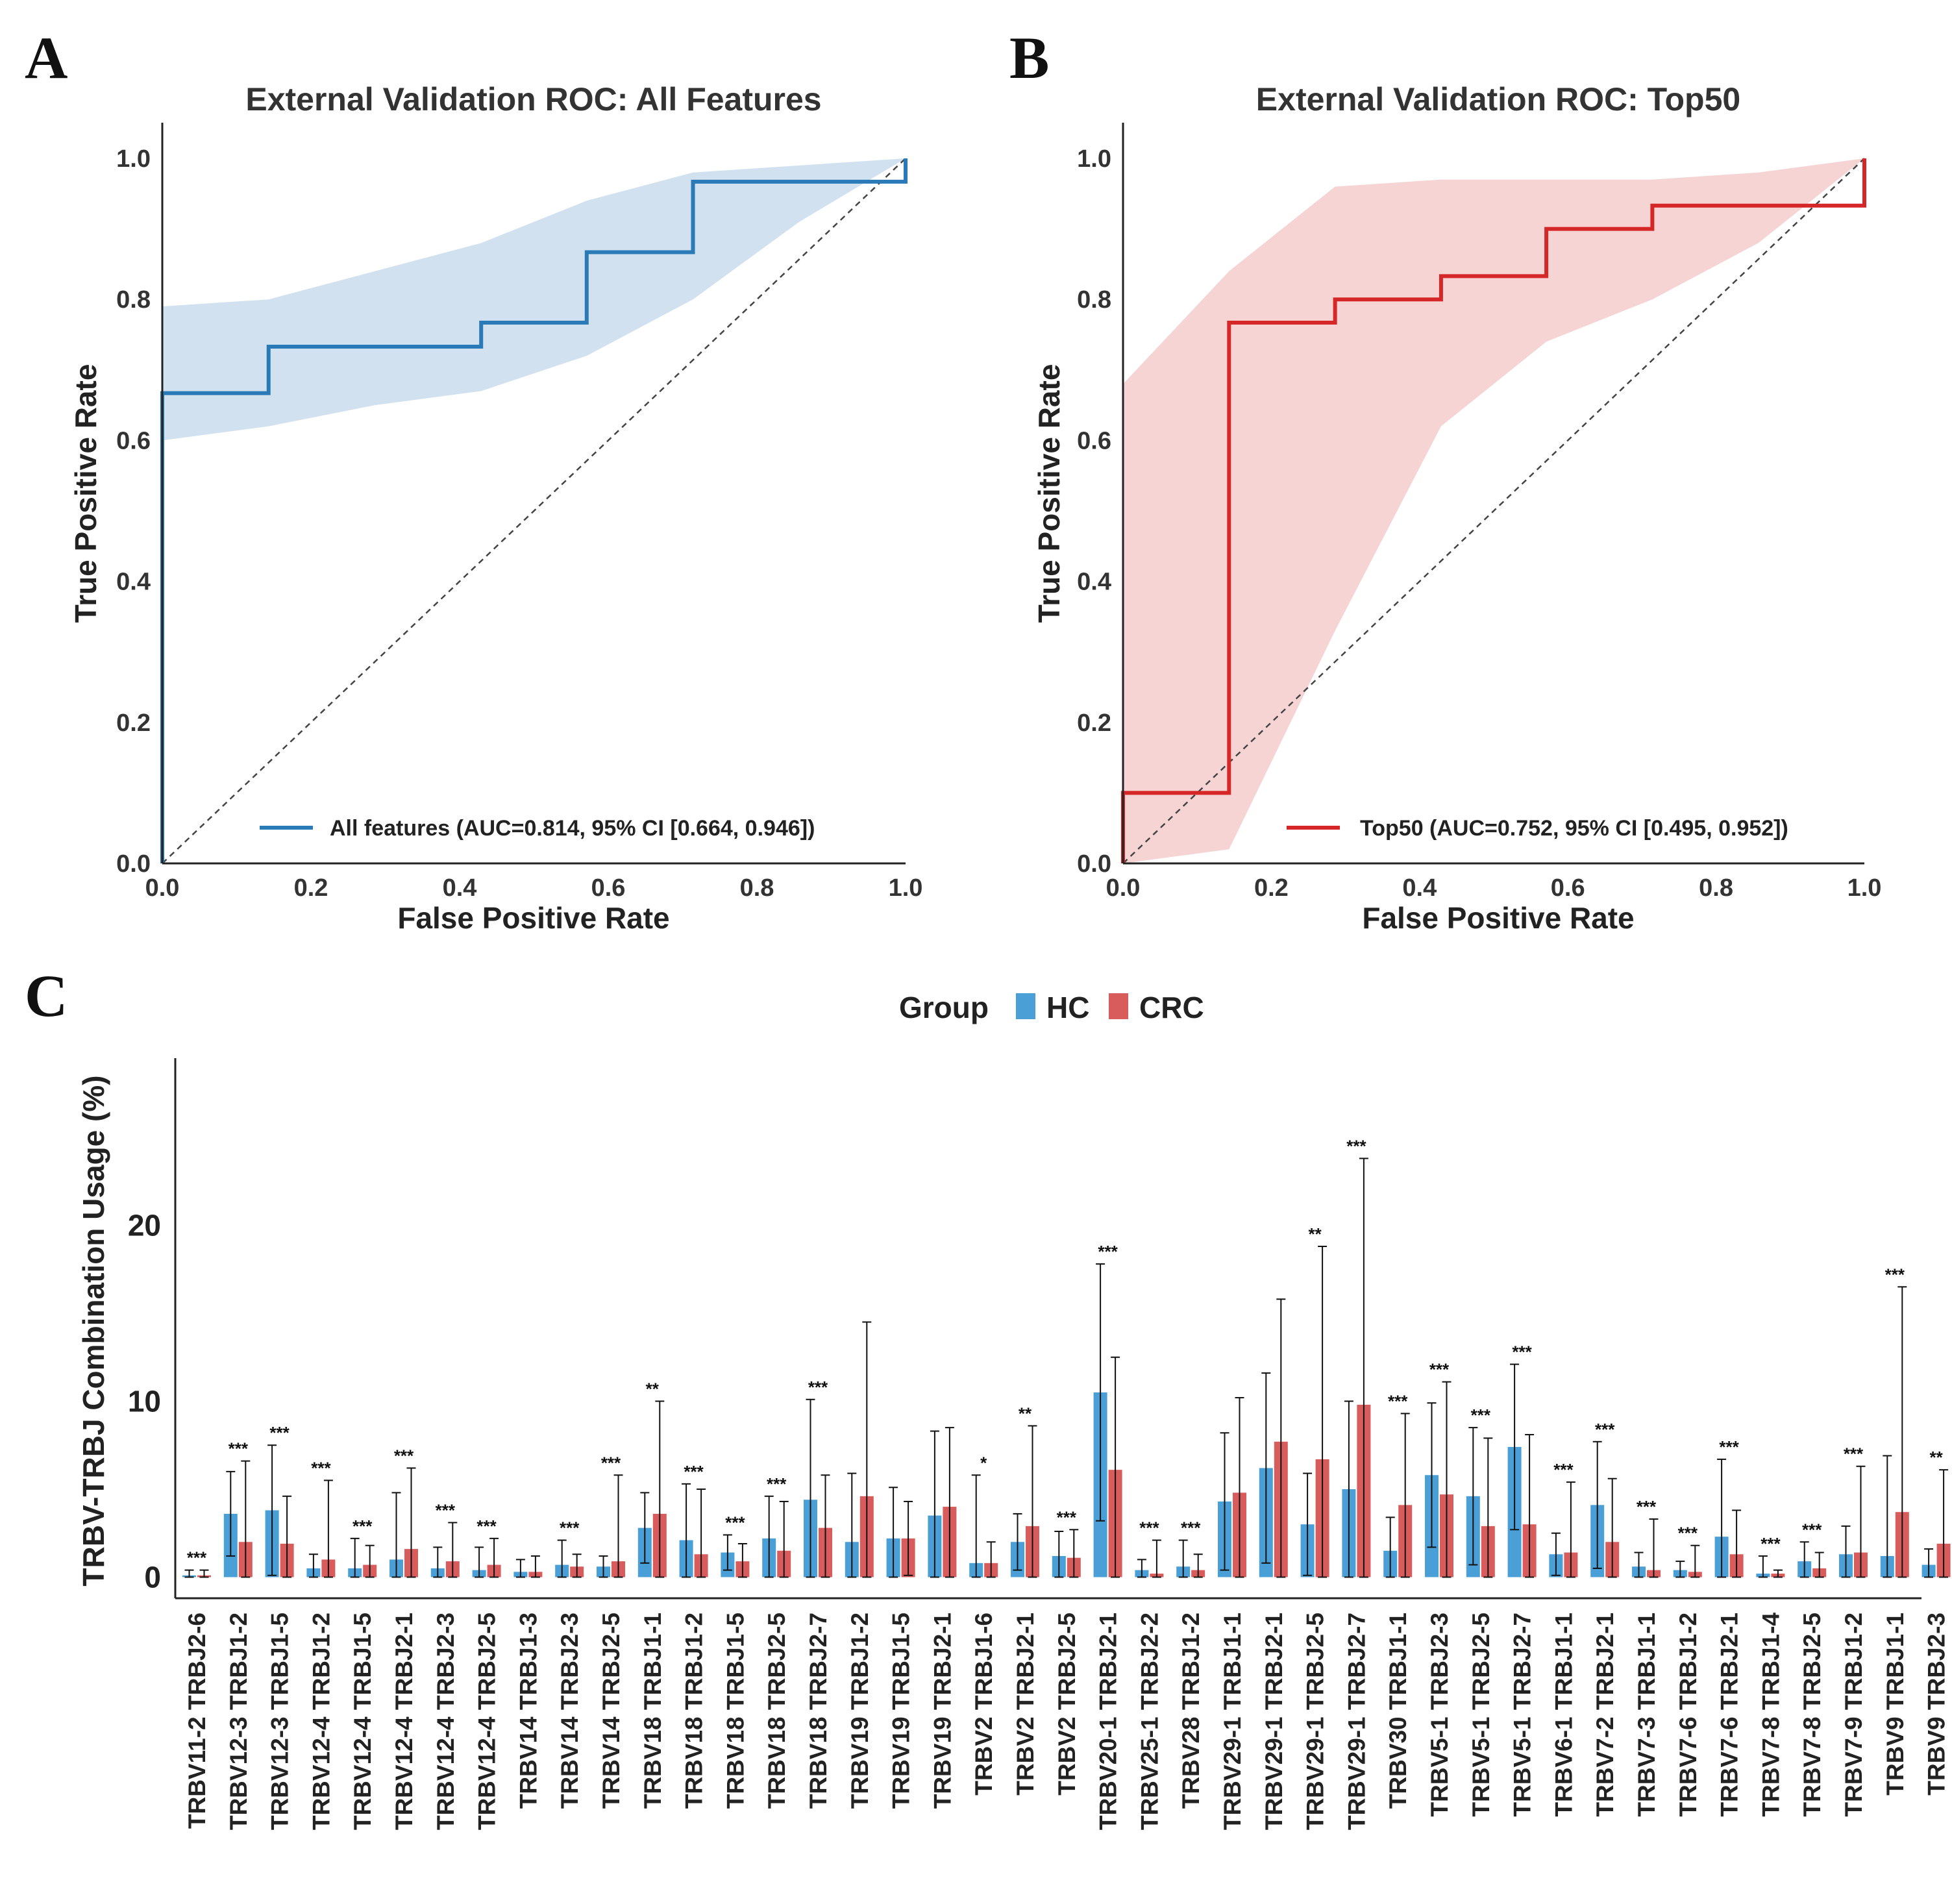 The width and height of the screenshot is (1952, 1904). Describe the element at coordinates (46, 58) in the screenshot. I see `panel-letter-a: A` at that location.